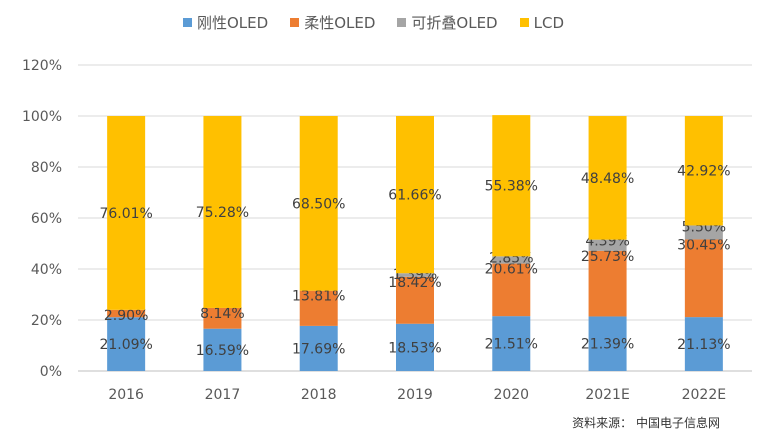 The image size is (778, 445). Describe the element at coordinates (233, 23) in the screenshot. I see `legend-label: 刚性OLED` at that location.